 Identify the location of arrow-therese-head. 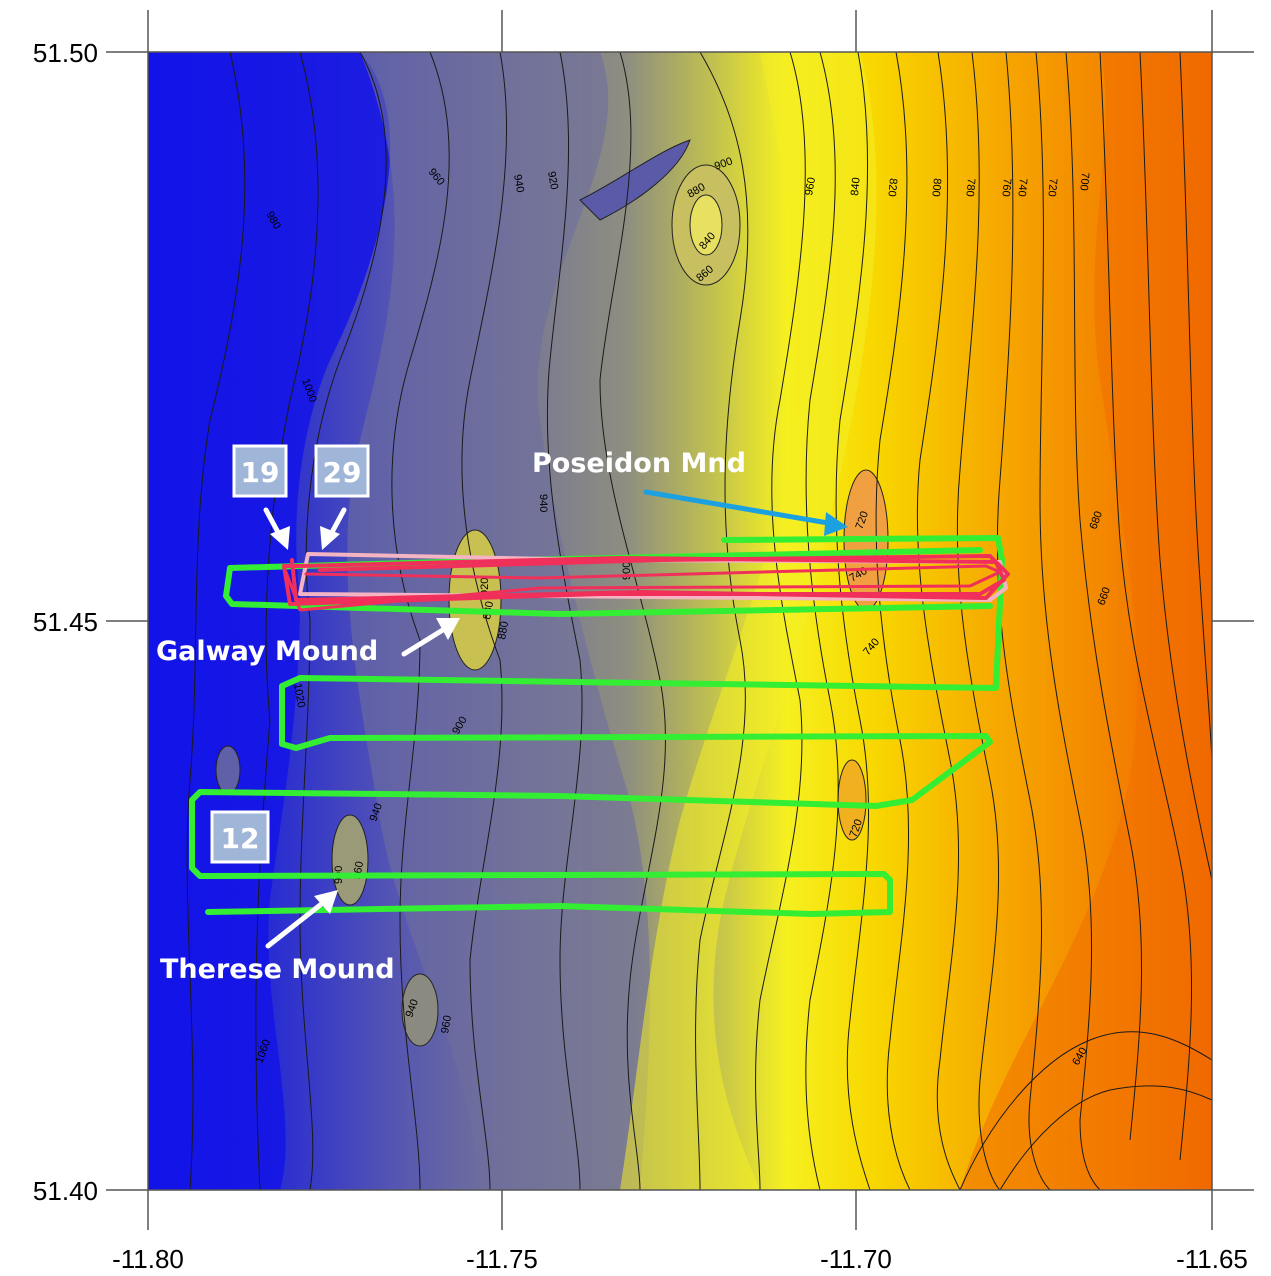
(326, 902).